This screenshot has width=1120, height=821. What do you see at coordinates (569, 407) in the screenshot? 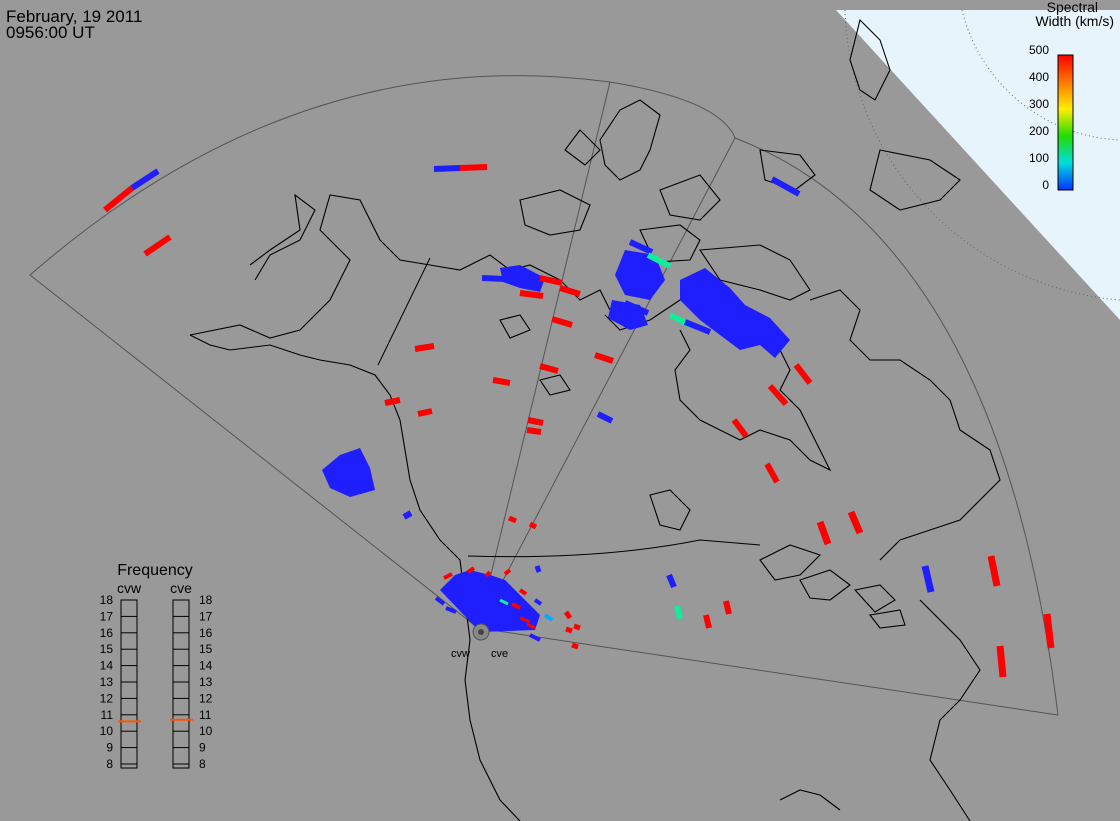
I see `political-borders` at bounding box center [569, 407].